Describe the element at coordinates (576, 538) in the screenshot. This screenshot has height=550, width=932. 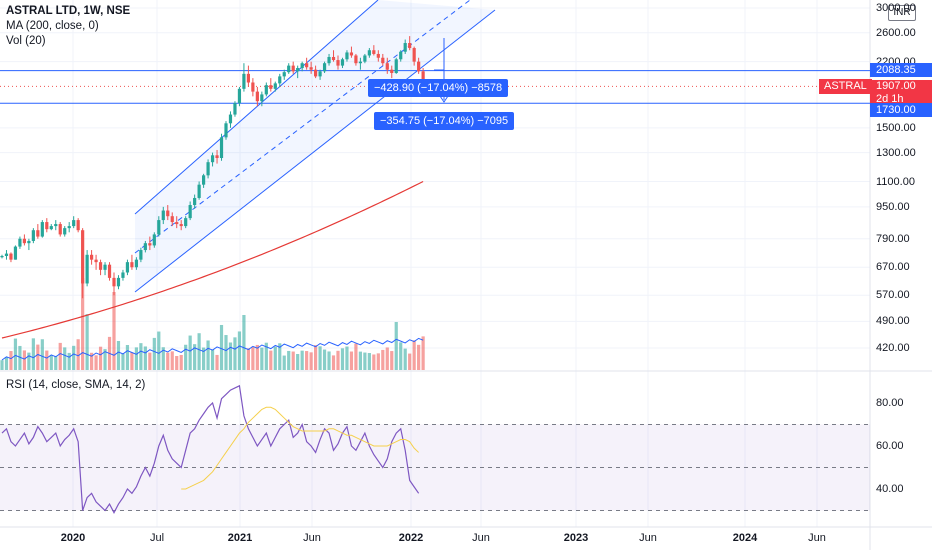
I see `time-axis-label: 2023` at that location.